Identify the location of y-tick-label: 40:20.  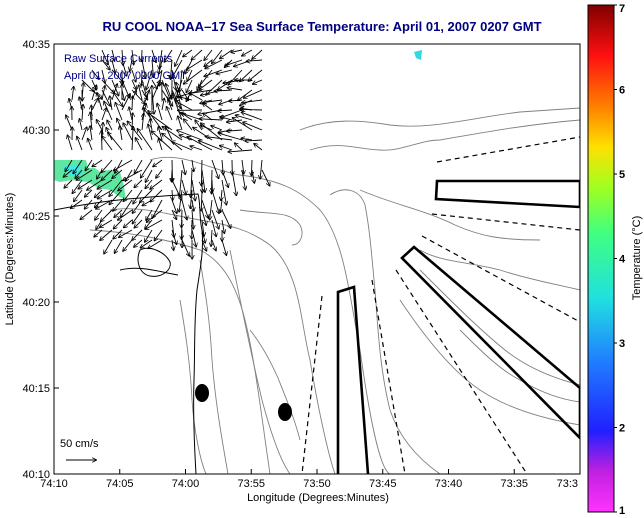
(36, 303).